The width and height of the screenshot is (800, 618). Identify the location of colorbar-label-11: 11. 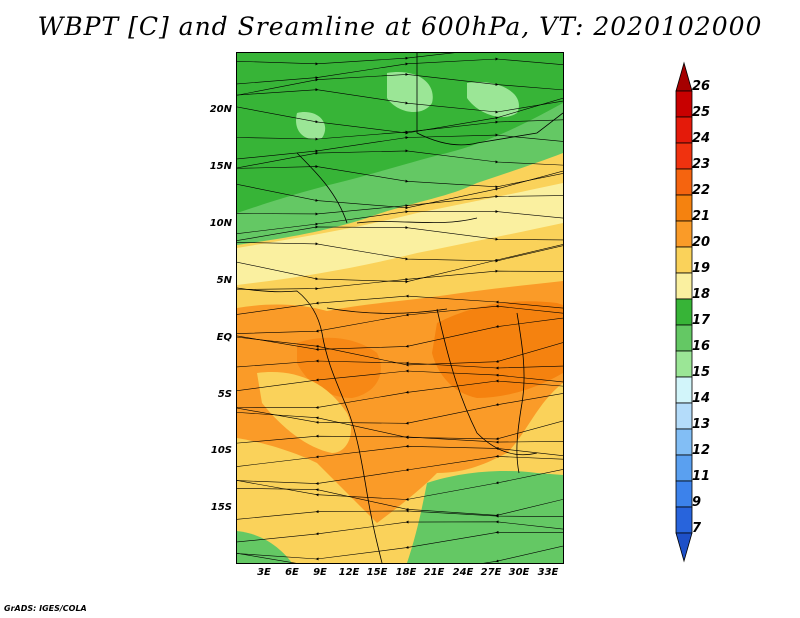
(701, 476).